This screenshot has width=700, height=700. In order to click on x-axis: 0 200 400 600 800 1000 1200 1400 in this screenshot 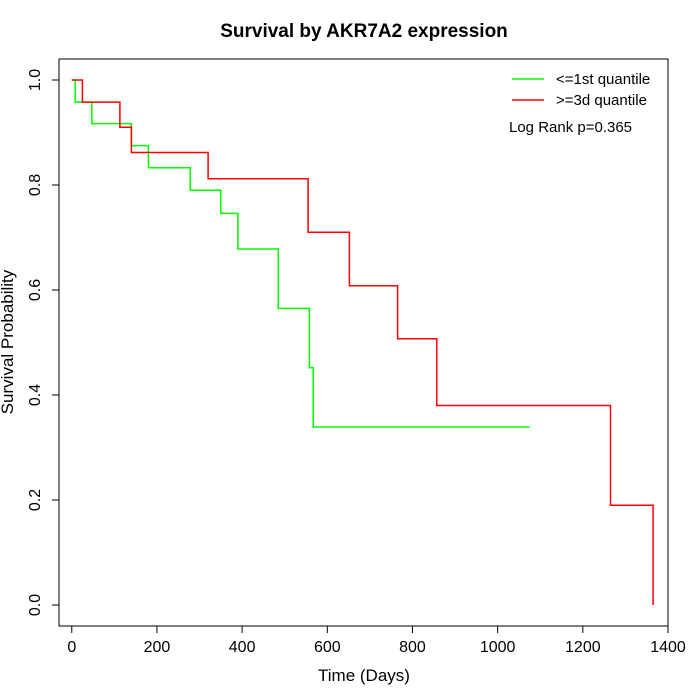, I will do `click(376, 640)`.